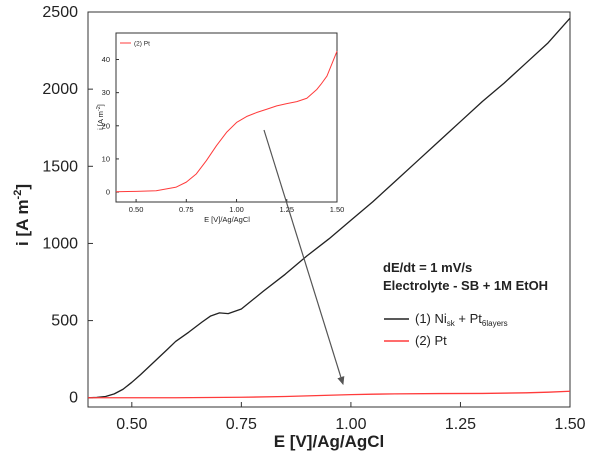 Image resolution: width=589 pixels, height=459 pixels. I want to click on main-x-tick-label-4: 1.50, so click(569, 424).